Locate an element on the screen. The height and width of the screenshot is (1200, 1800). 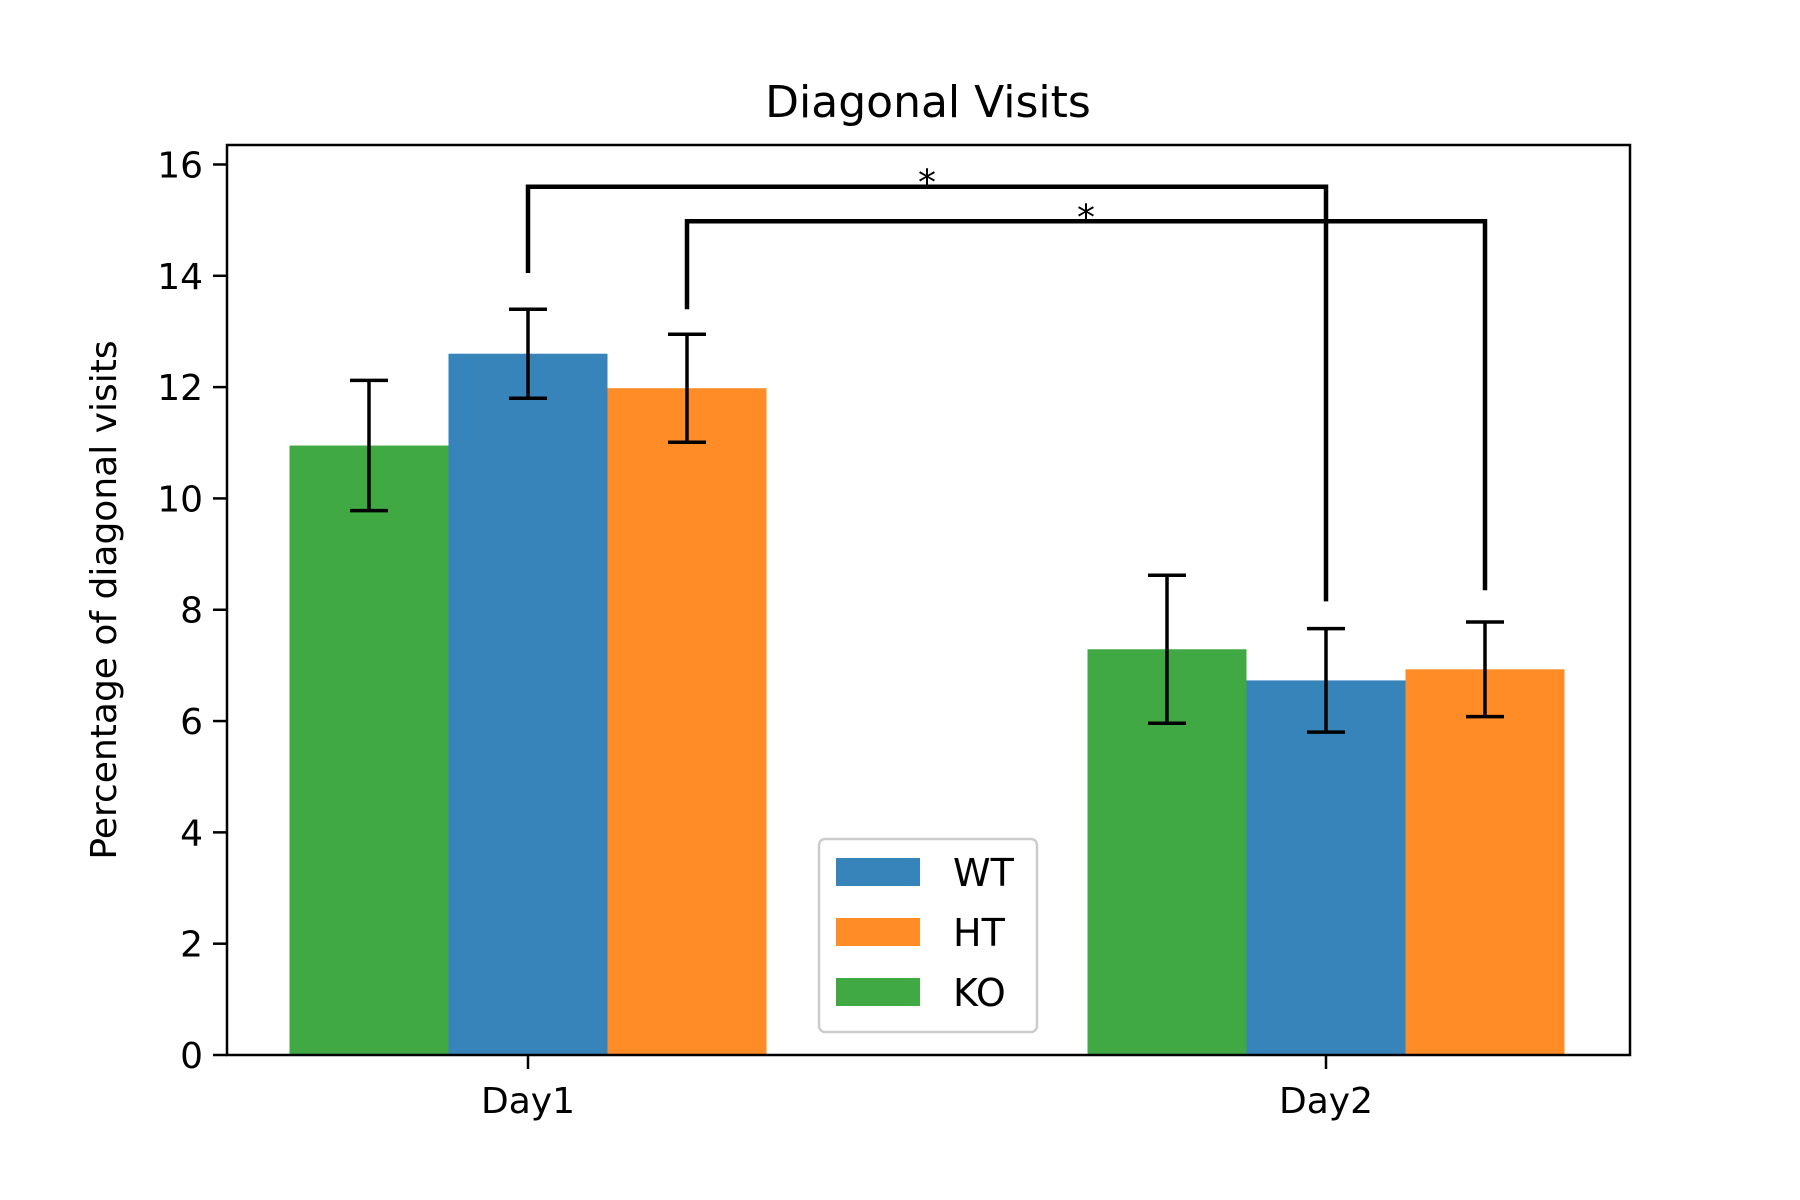
legend-swatch-wt is located at coordinates (878, 872).